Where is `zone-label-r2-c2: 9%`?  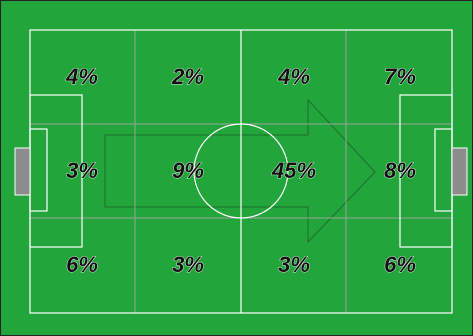
zone-label-r2-c2: 9% is located at coordinates (188, 170).